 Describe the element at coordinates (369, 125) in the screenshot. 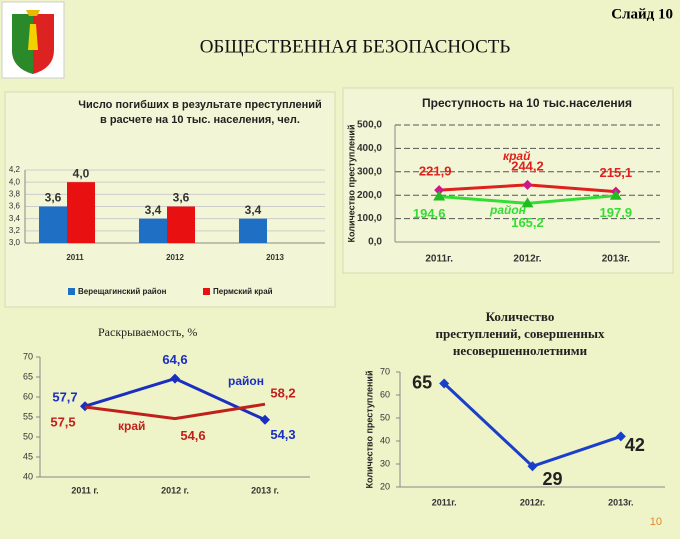

I see `y-tick-label: 500,0` at that location.